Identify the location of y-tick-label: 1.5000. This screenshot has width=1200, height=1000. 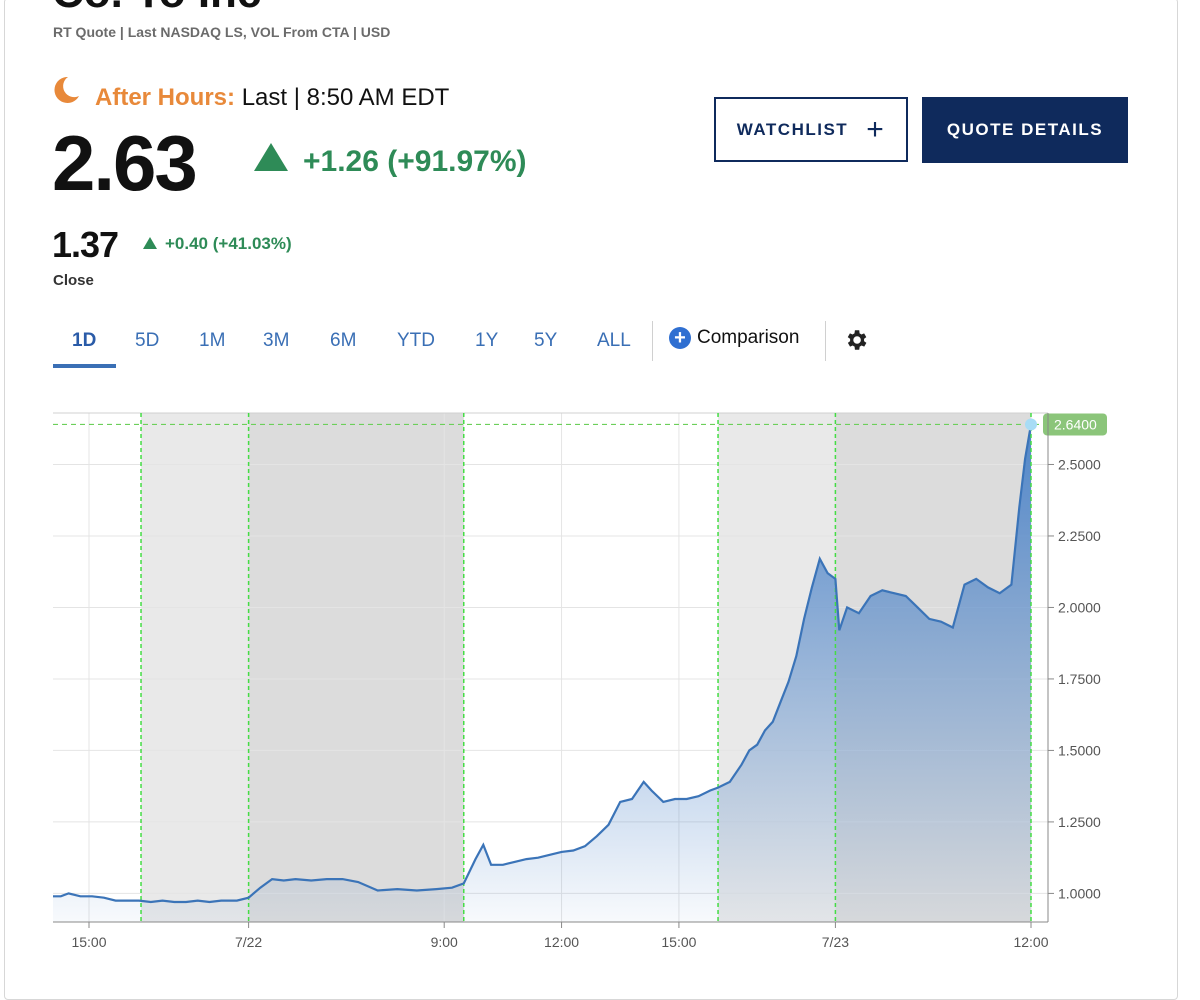
(1079, 750).